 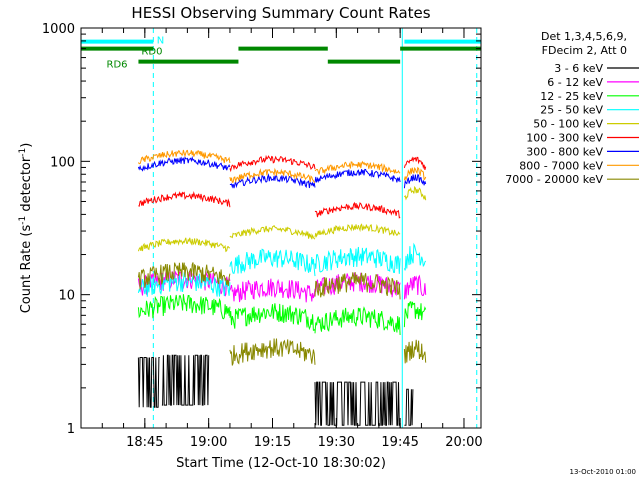 What do you see at coordinates (568, 124) in the screenshot?
I see `legend-label: 50 - 100 keV` at bounding box center [568, 124].